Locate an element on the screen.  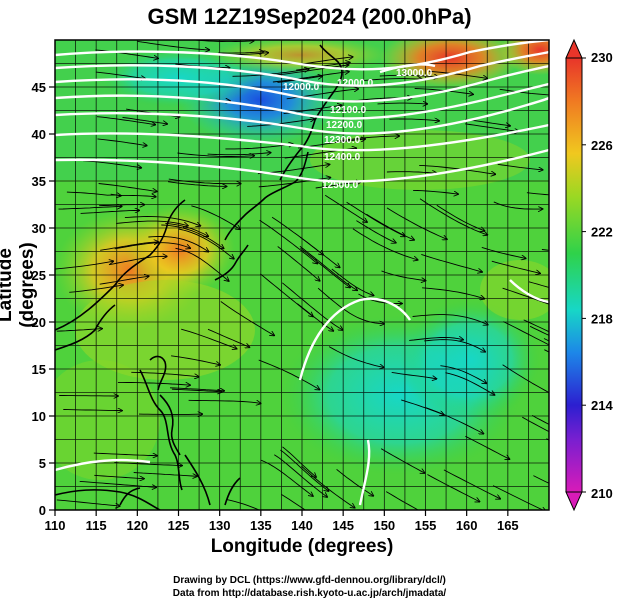
colorbar-tick-label: 210 is located at coordinates (602, 493).